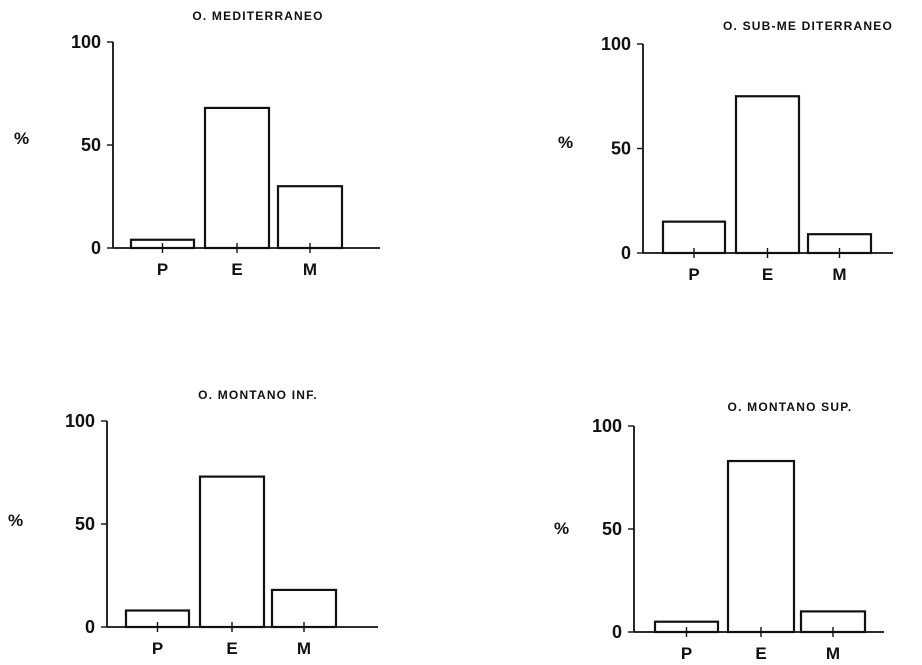  What do you see at coordinates (719, 531) in the screenshot?
I see `chart-panel-4: O. MONTANO SUP.% 0 50 100 P E M` at bounding box center [719, 531].